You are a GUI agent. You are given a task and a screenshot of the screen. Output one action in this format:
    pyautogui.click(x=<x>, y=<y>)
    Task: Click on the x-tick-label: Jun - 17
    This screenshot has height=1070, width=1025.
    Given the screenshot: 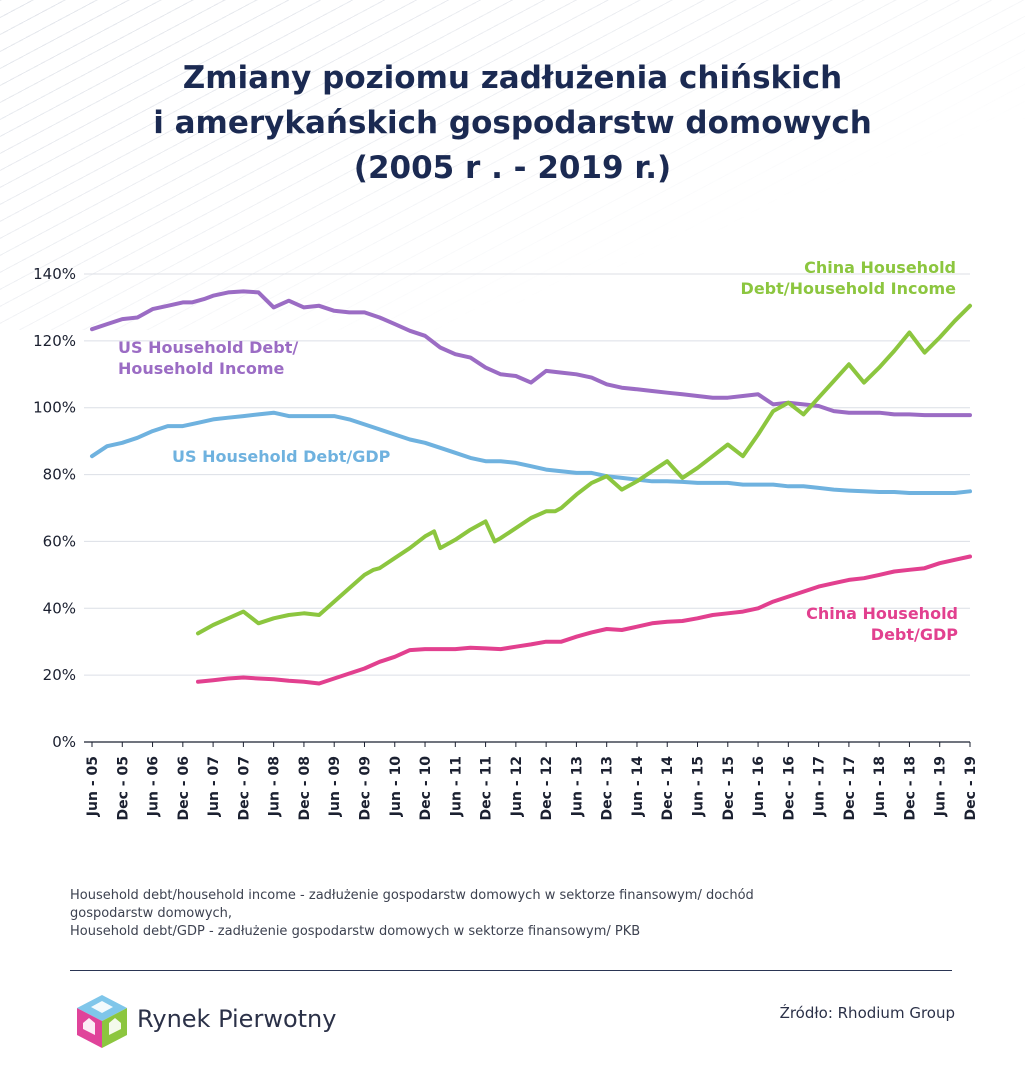 What is the action you would take?
    pyautogui.click(x=820, y=786)
    